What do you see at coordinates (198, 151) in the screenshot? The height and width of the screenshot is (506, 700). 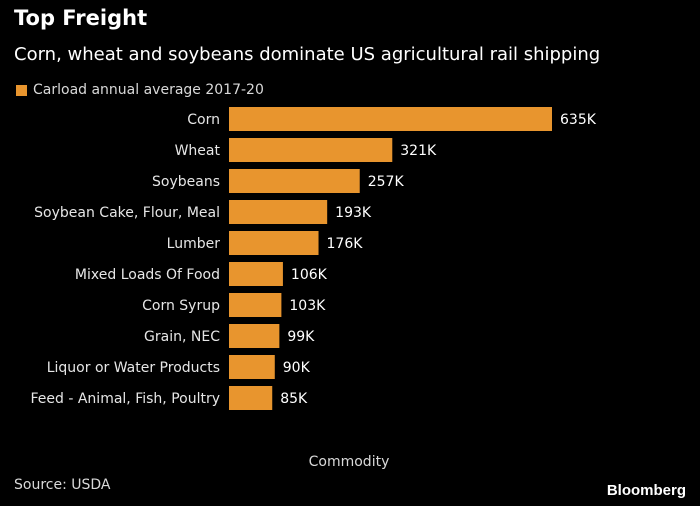 I see `category-label: Wheat` at bounding box center [198, 151].